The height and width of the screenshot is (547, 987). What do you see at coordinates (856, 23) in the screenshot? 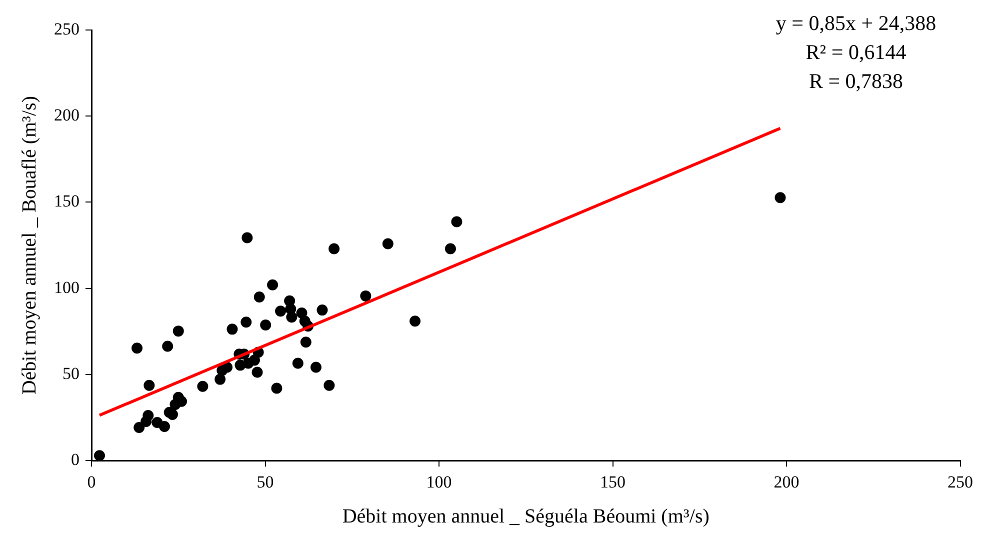
I see `annotation: y = 0,85x + 24,388` at bounding box center [856, 23].